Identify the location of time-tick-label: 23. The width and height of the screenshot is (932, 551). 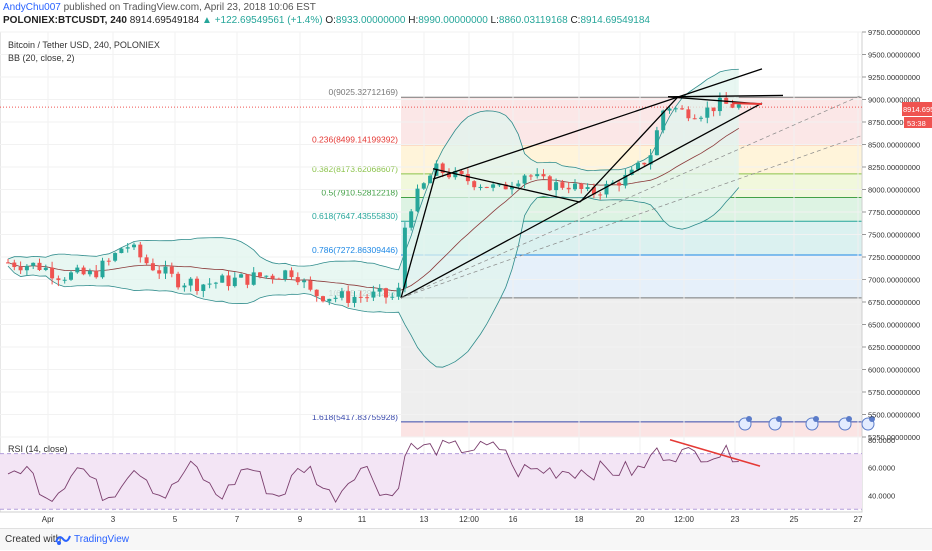
(735, 519).